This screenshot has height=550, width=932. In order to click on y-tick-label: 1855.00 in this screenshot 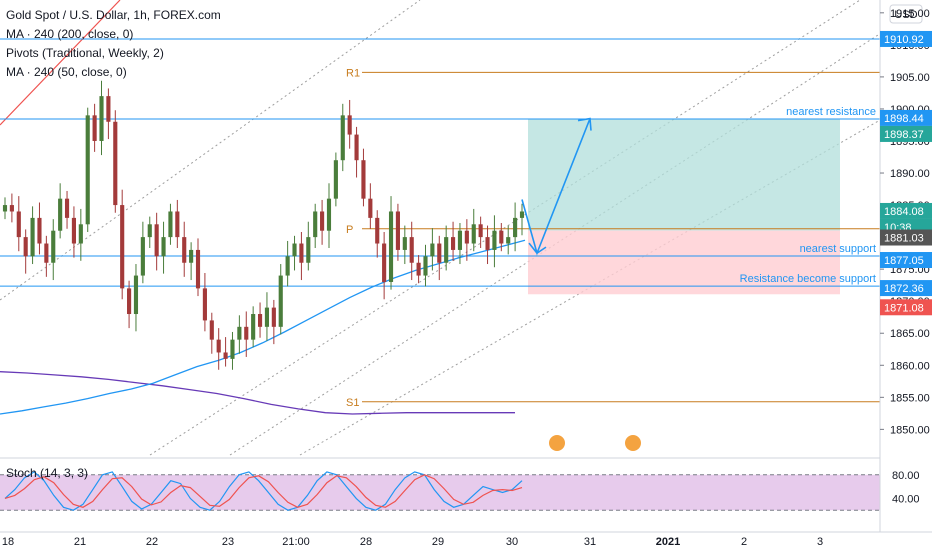, I will do `click(910, 398)`.